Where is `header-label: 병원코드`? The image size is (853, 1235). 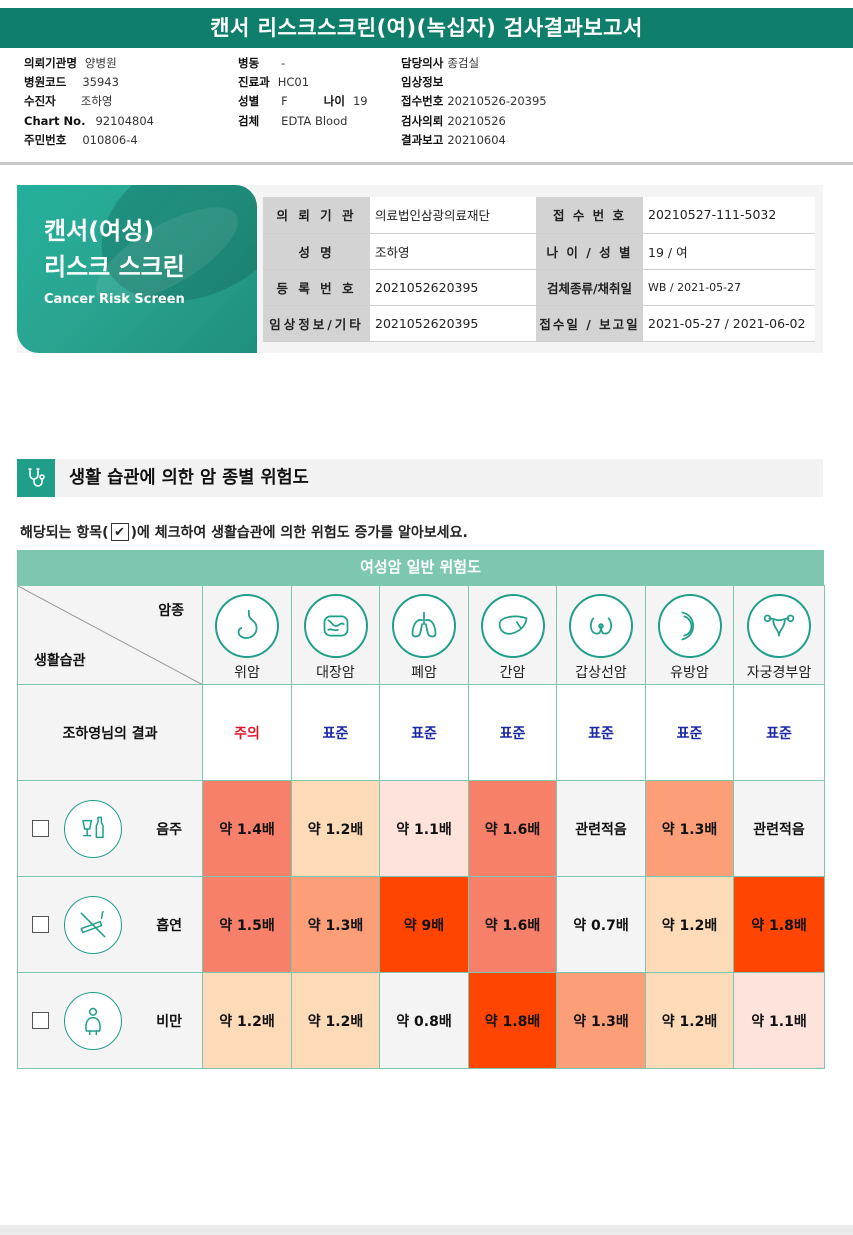
header-label: 병원코드 is located at coordinates (45, 82).